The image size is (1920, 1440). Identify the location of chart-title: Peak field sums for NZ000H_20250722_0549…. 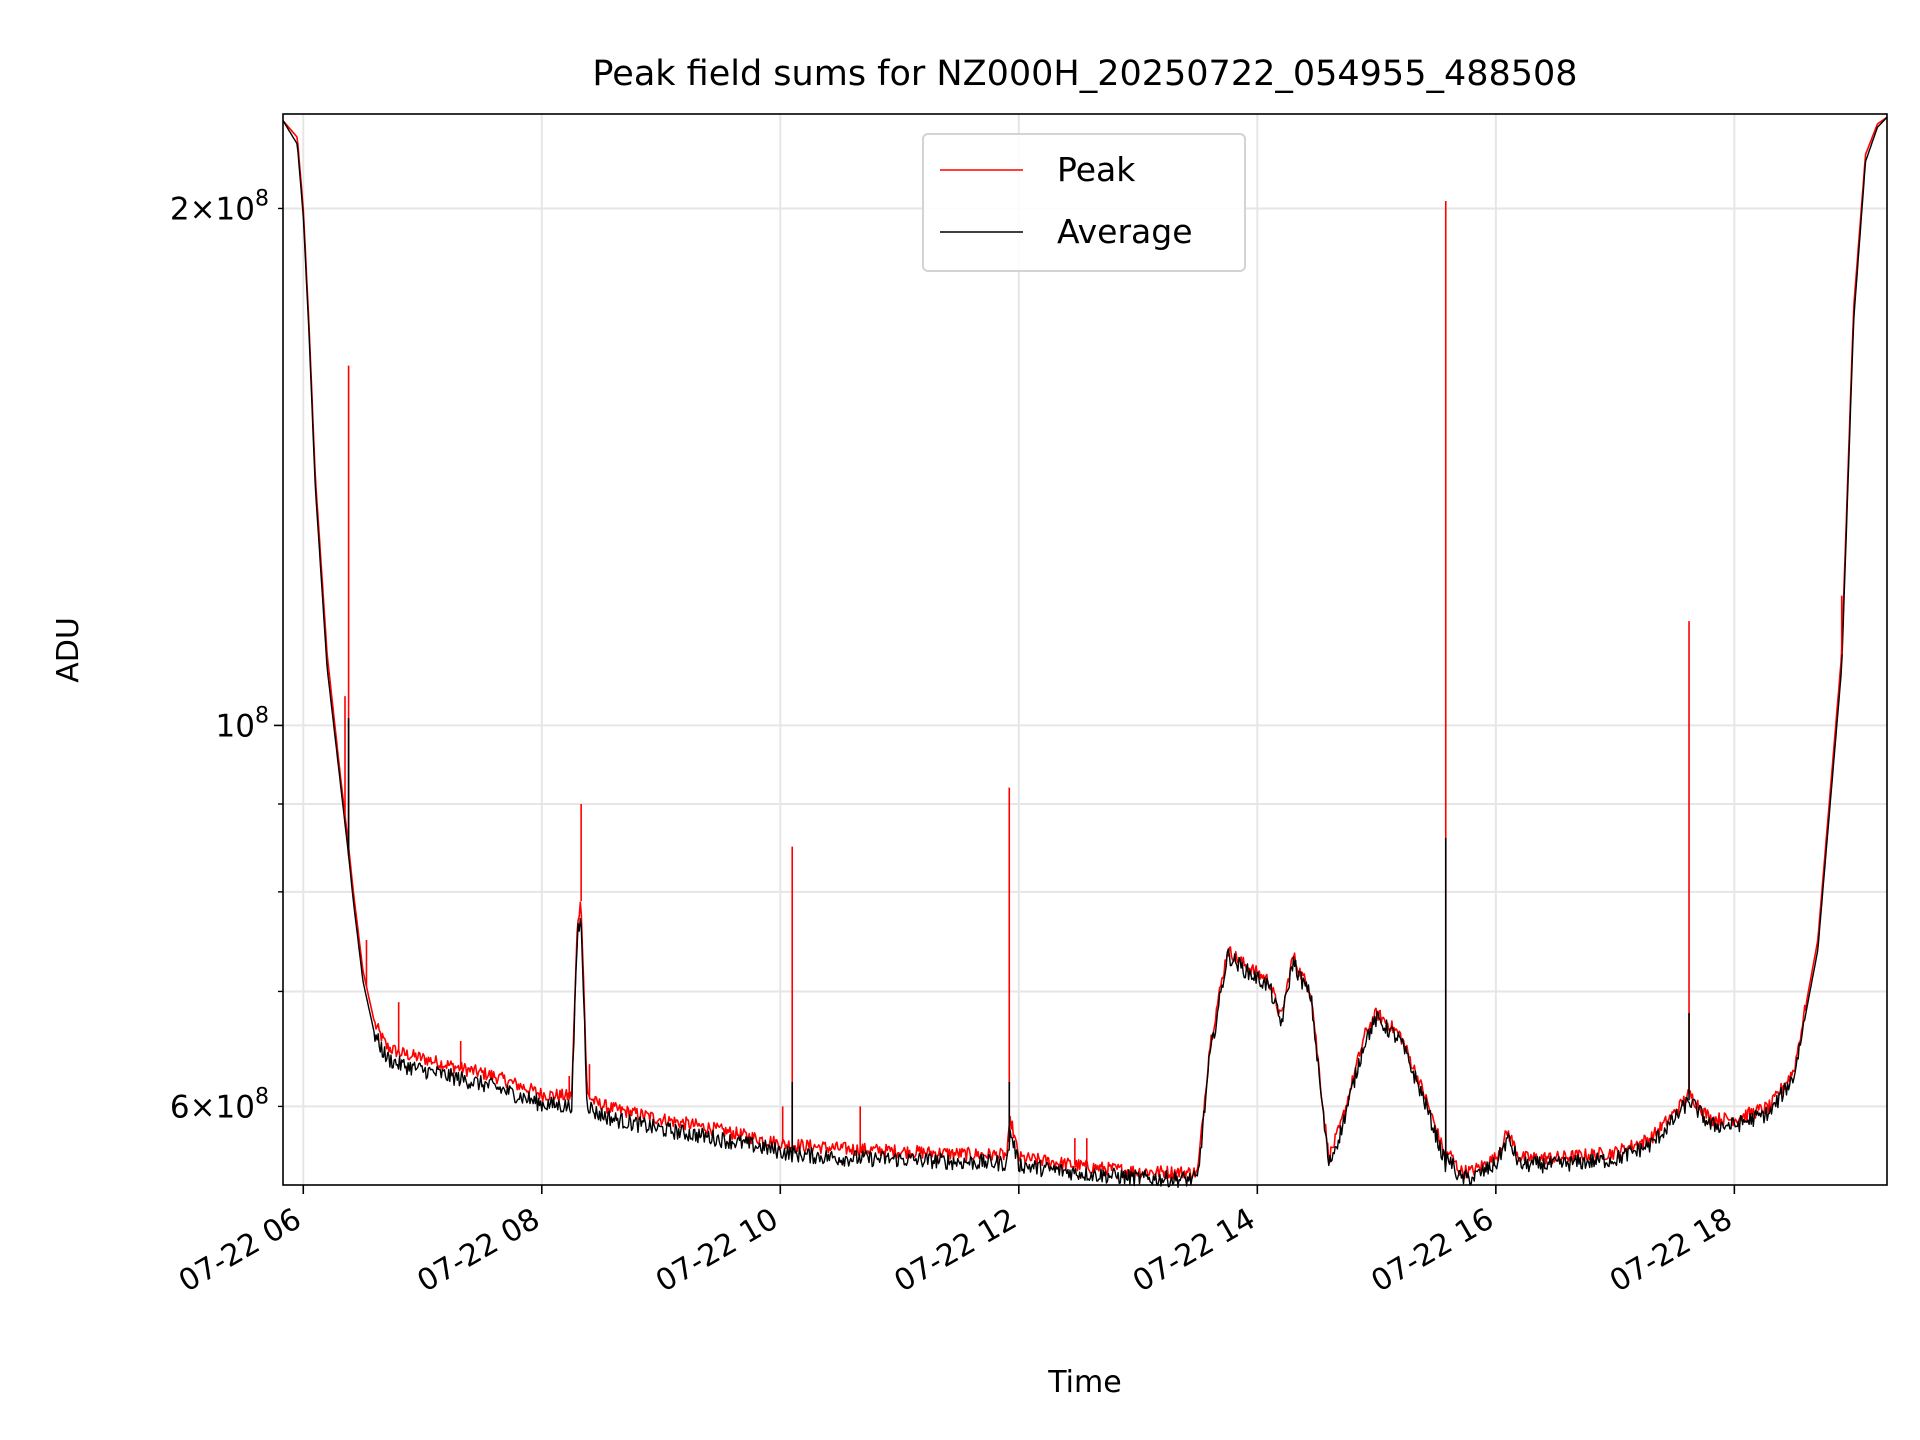
(1084, 74).